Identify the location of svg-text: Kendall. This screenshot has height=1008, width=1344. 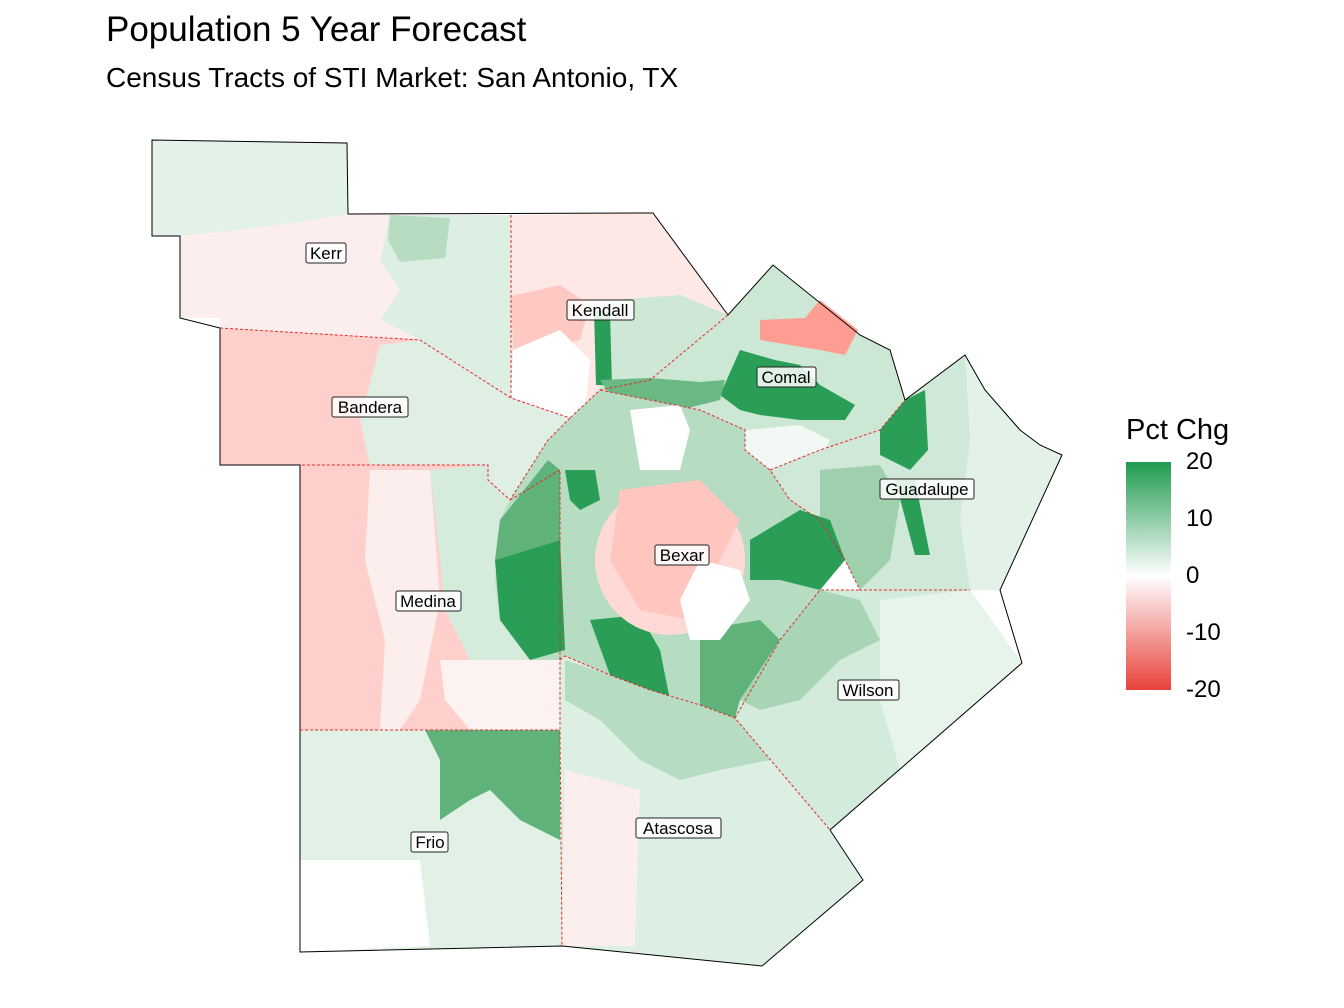
(600, 310).